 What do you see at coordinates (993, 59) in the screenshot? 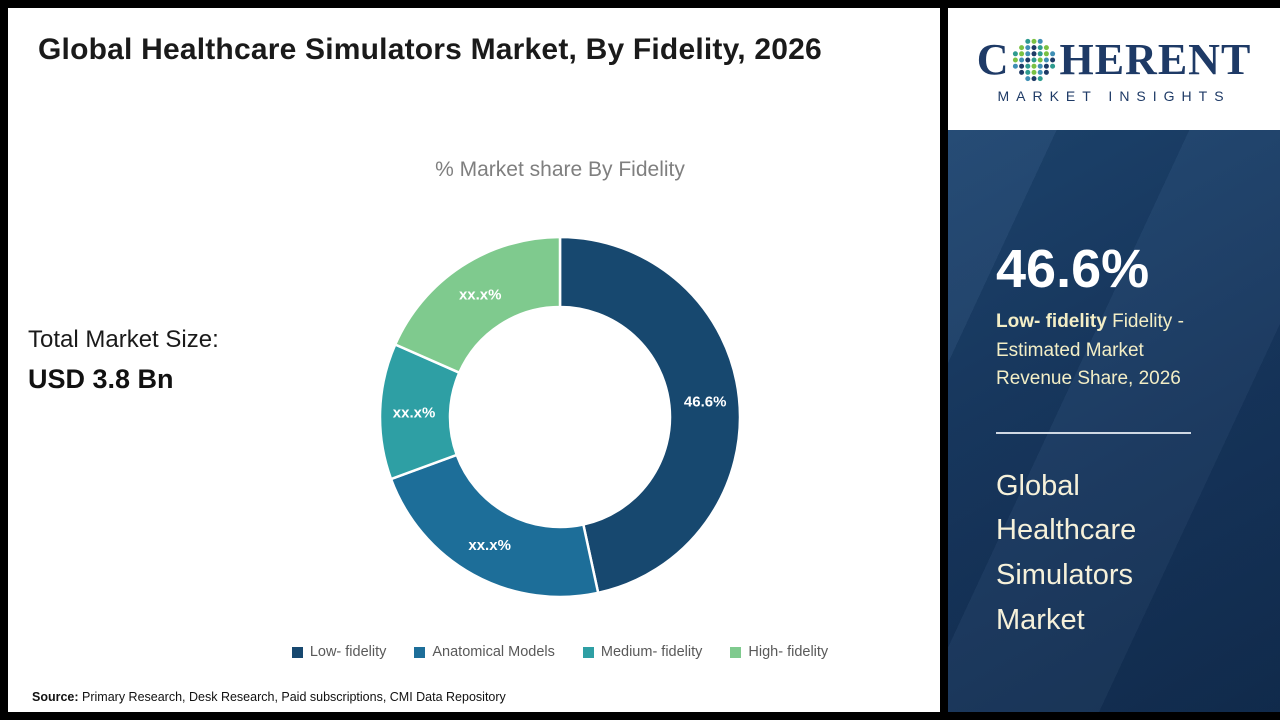
I see `logo-text-c: C` at bounding box center [993, 59].